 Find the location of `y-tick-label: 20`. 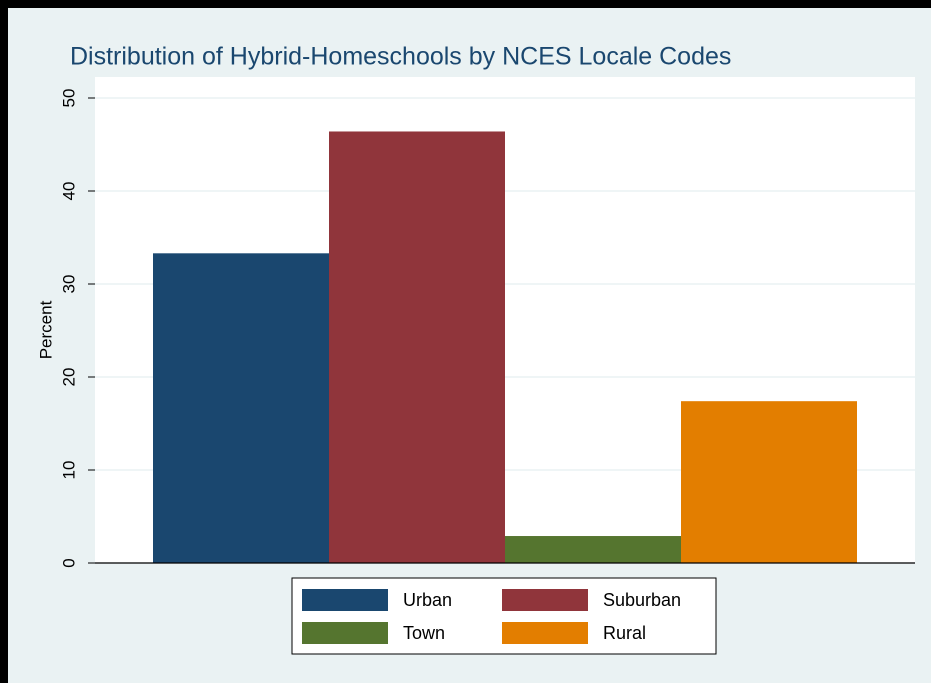

y-tick-label: 20 is located at coordinates (68, 377).